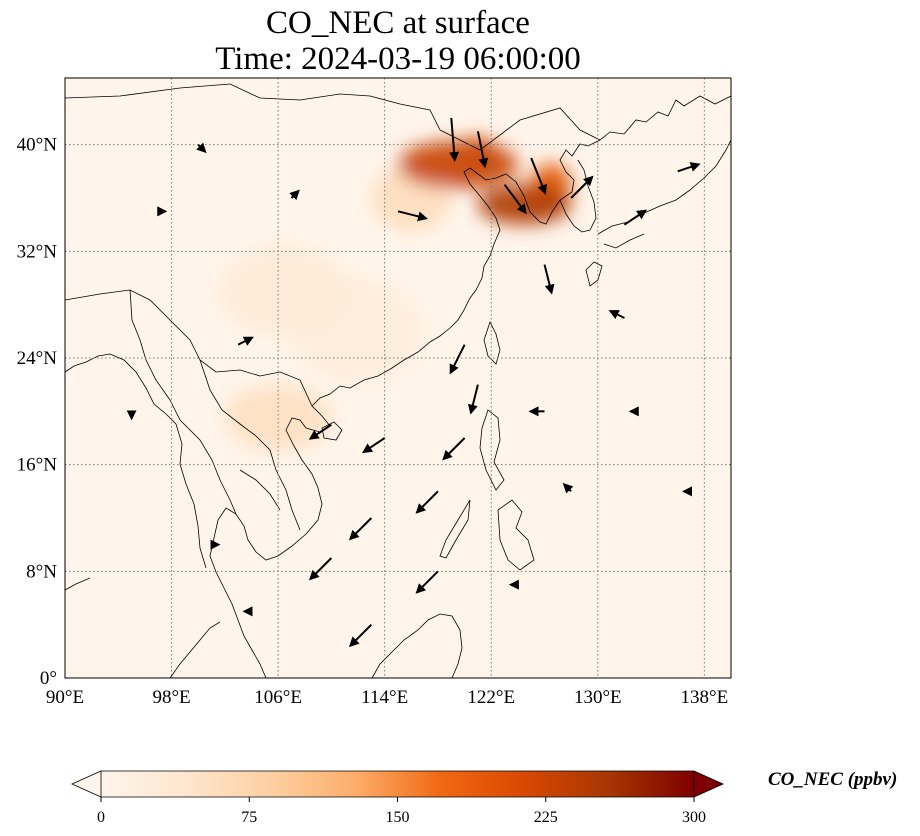 The height and width of the screenshot is (836, 920). What do you see at coordinates (546, 817) in the screenshot?
I see `colorbar-tick-label: 225` at bounding box center [546, 817].